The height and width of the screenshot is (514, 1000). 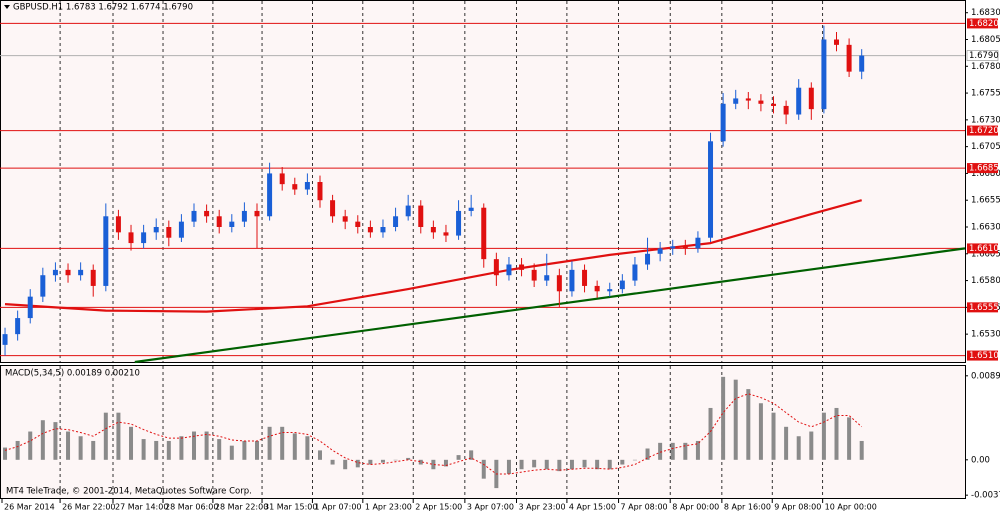 What do you see at coordinates (985, 13) in the screenshot?
I see `y-tick-label: 1.6830` at bounding box center [985, 13].